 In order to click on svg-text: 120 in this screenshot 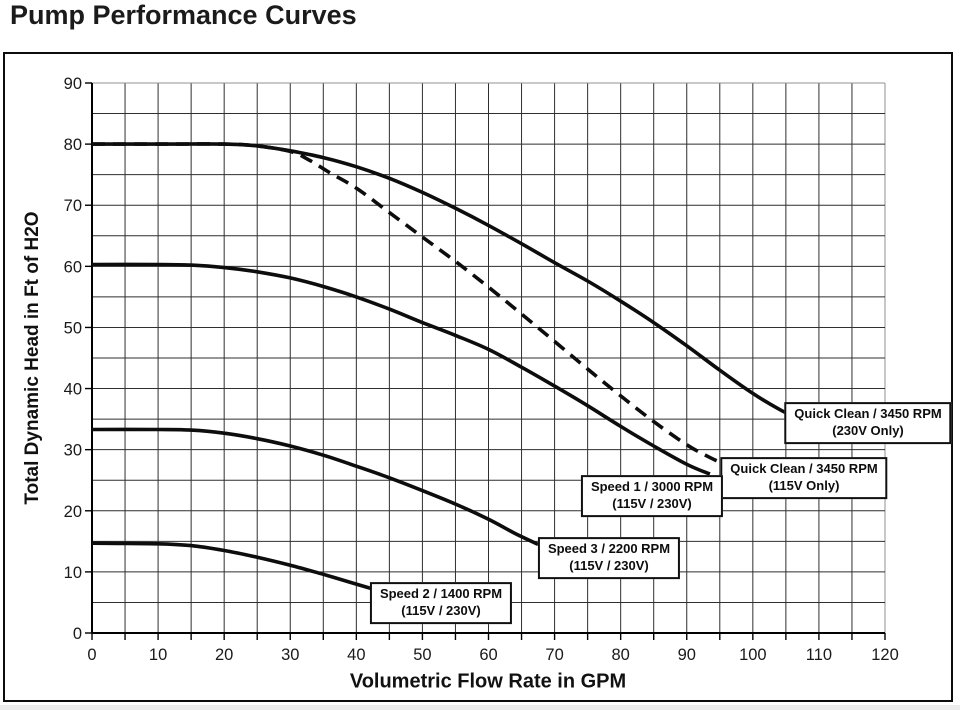, I will do `click(885, 655)`.